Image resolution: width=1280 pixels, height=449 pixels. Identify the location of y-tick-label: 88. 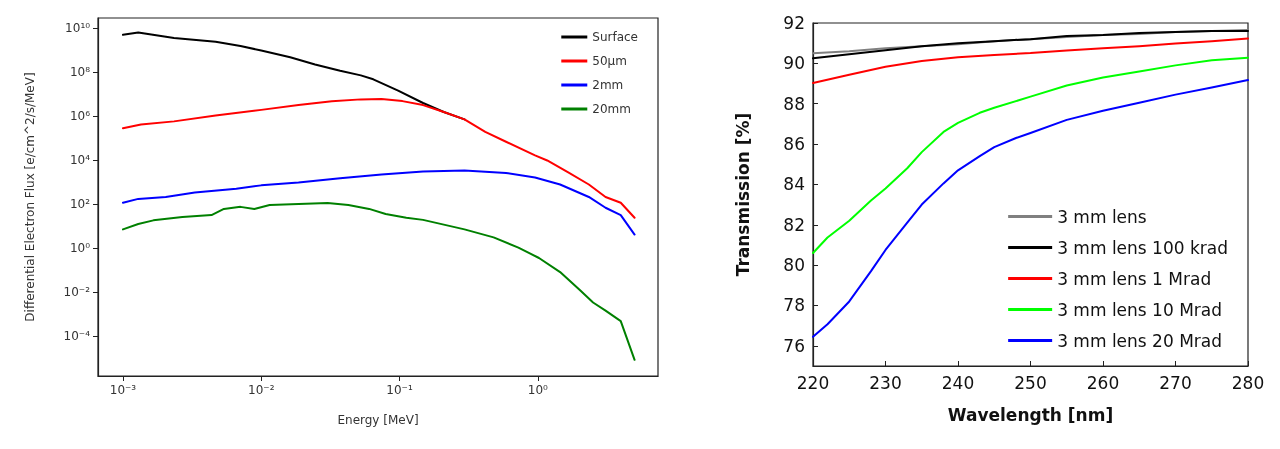
(794, 103).